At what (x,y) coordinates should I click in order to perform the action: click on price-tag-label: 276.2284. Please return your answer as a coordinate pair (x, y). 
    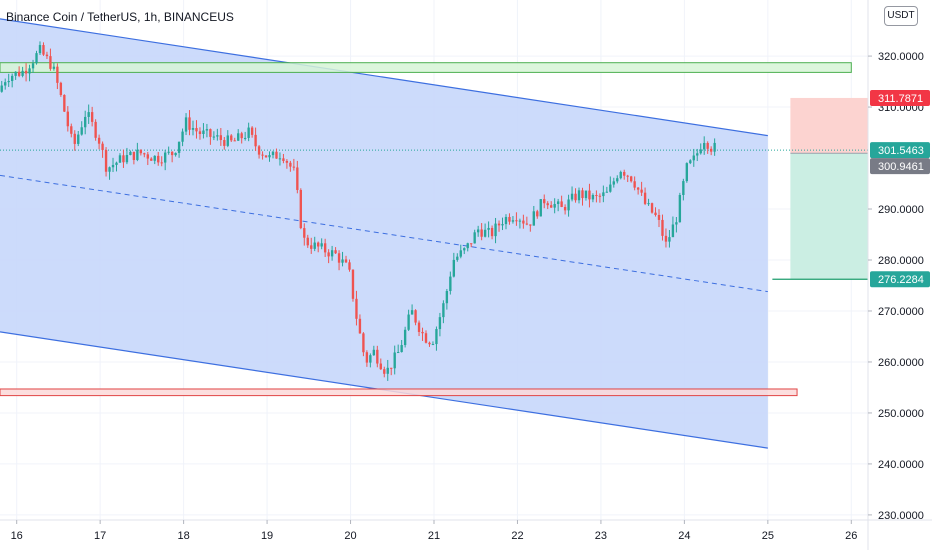
    Looking at the image, I should click on (901, 280).